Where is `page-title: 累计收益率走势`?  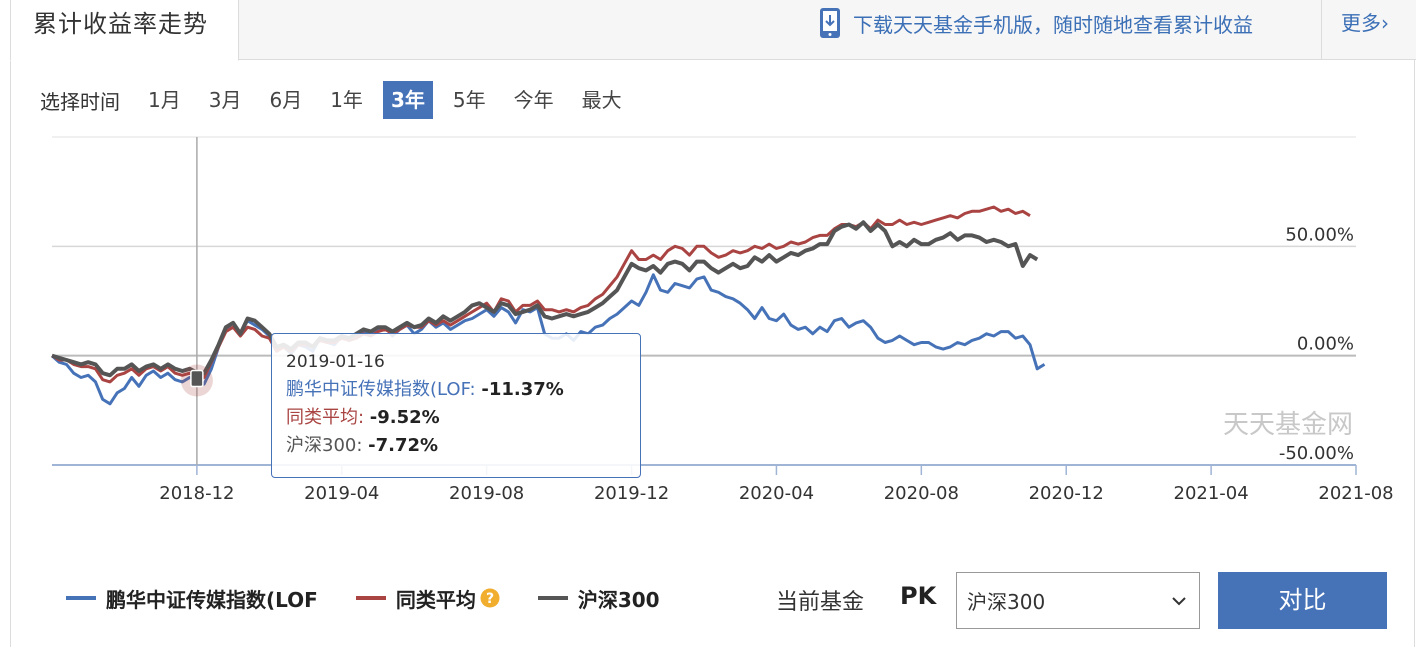 page-title: 累计收益率走势 is located at coordinates (124, 30).